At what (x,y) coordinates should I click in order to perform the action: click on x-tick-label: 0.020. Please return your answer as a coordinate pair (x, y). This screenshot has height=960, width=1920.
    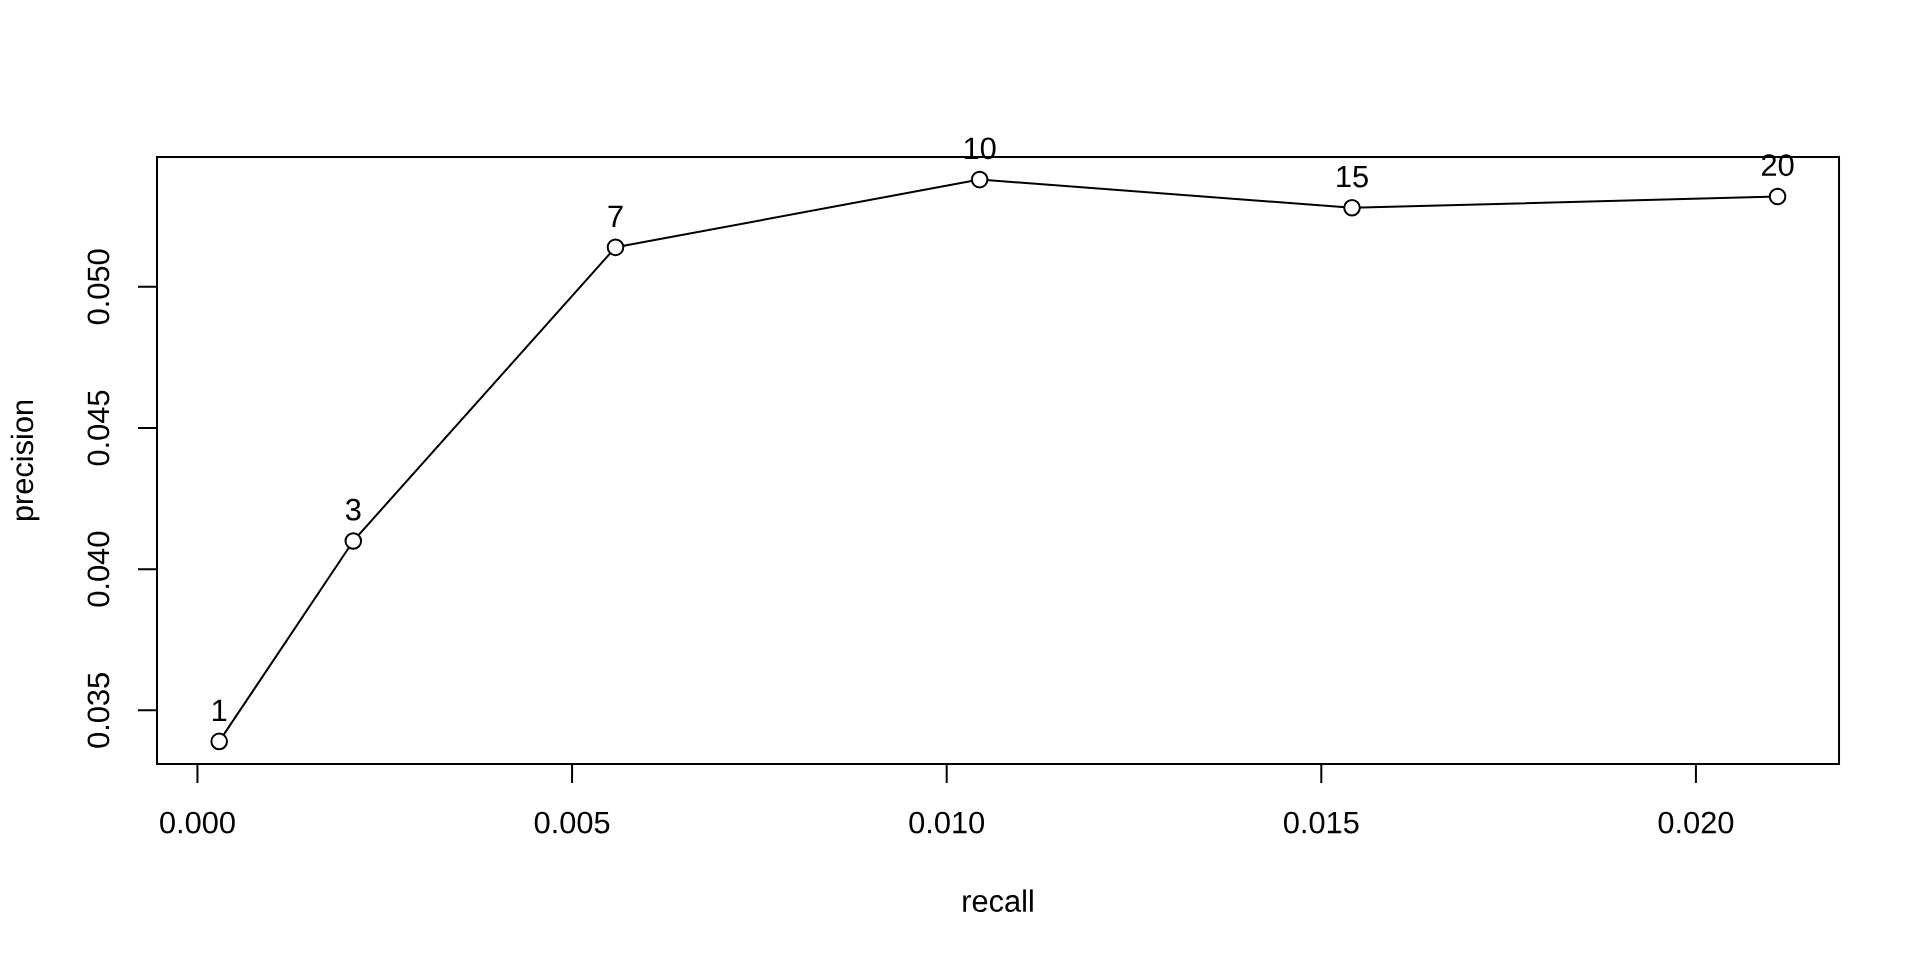
    Looking at the image, I should click on (1696, 822).